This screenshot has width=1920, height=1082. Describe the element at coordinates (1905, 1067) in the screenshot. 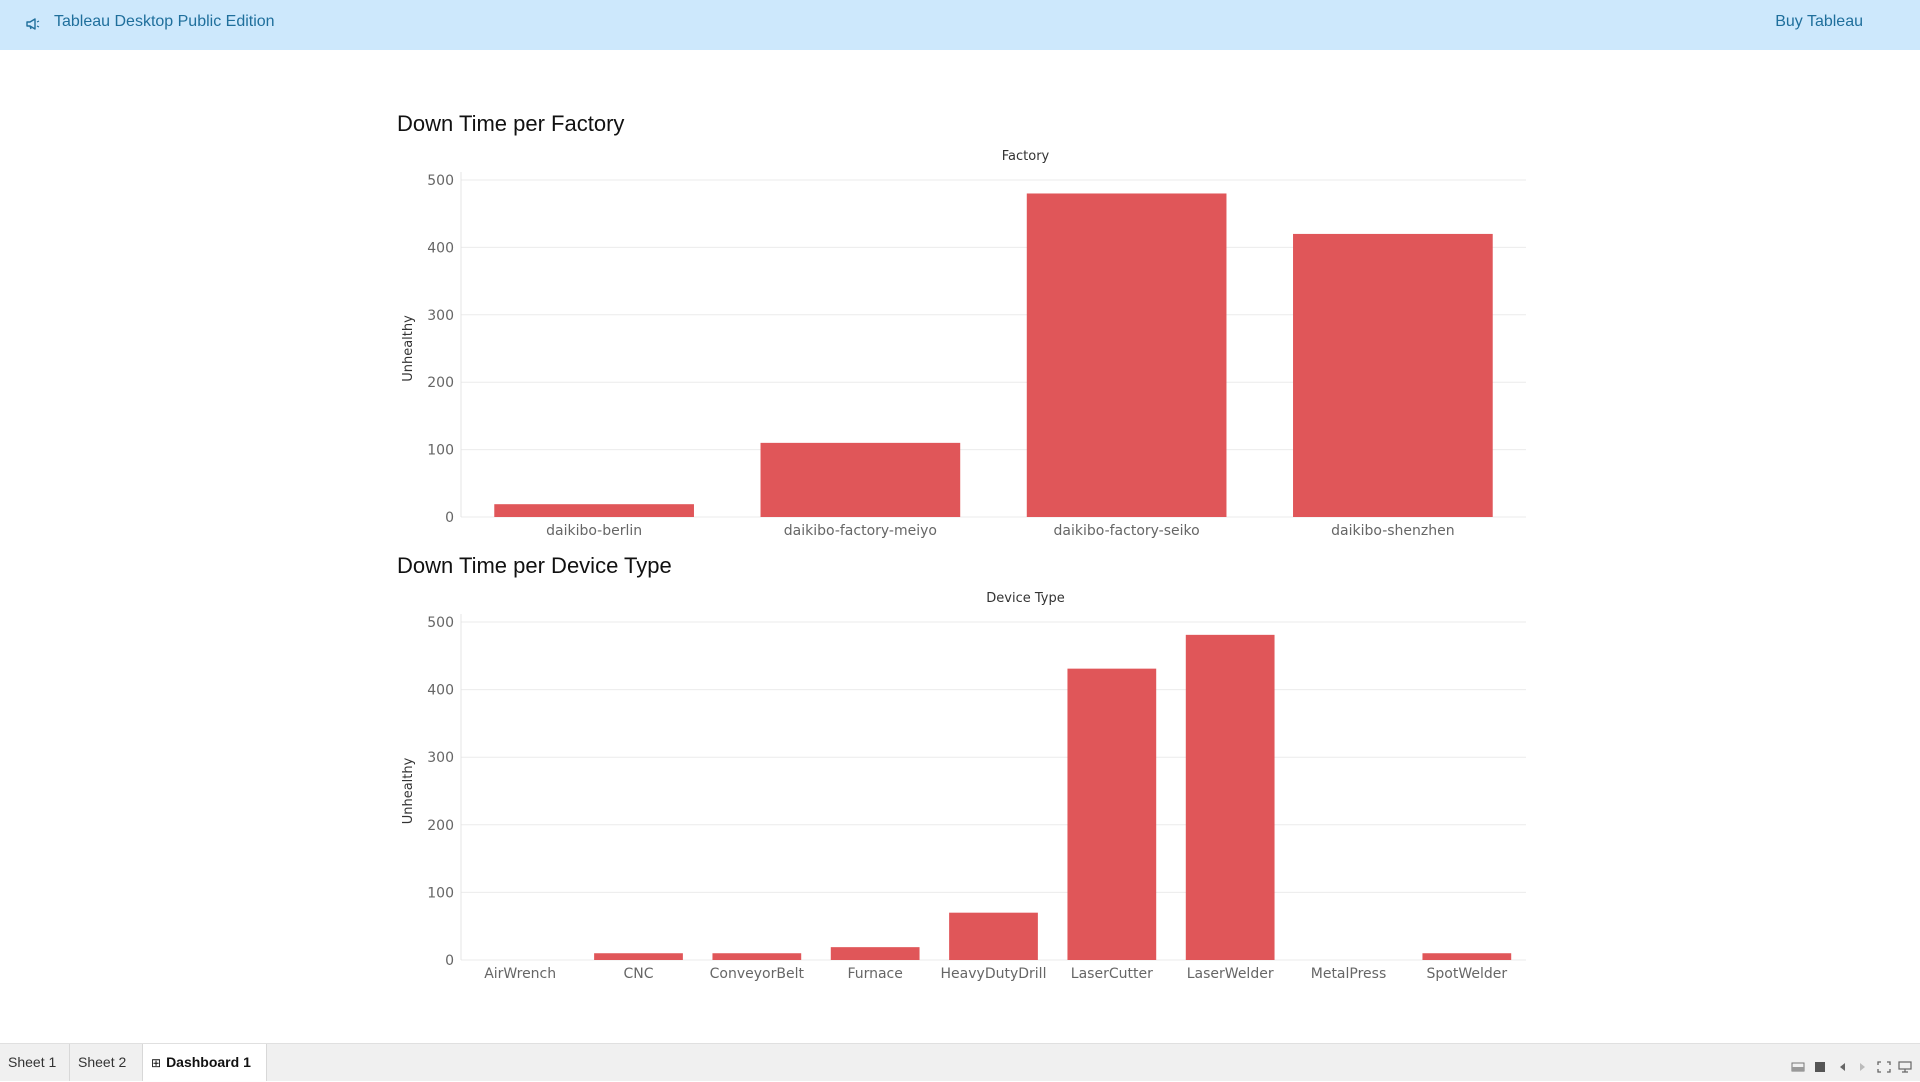

I see `present-icon` at that location.